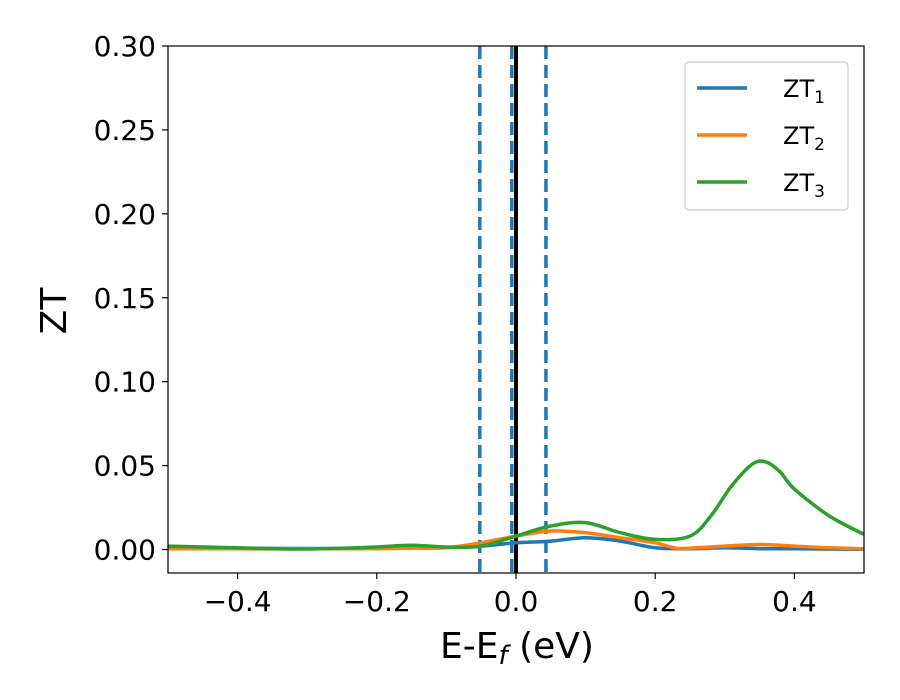 The width and height of the screenshot is (900, 700). I want to click on y-tick-label: 0.05, so click(125, 466).